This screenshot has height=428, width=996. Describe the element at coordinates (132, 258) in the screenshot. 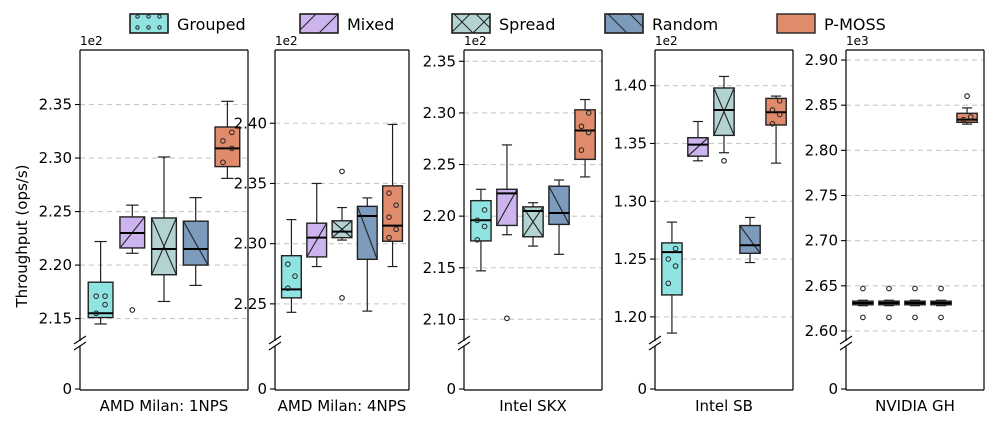

I see `box-amd-milan-1nps-mixed` at that location.